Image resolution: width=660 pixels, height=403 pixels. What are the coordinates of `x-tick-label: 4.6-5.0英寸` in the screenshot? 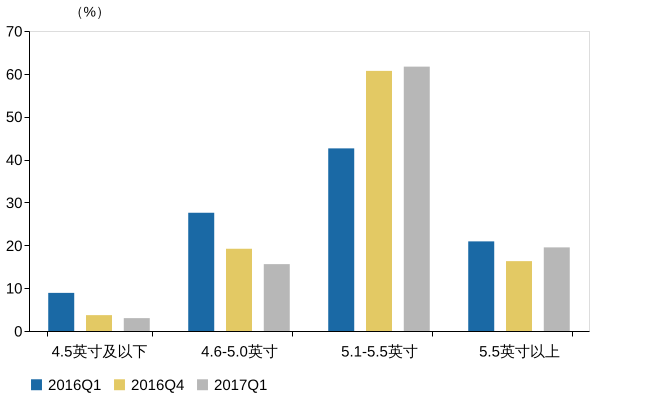 It's located at (239, 352).